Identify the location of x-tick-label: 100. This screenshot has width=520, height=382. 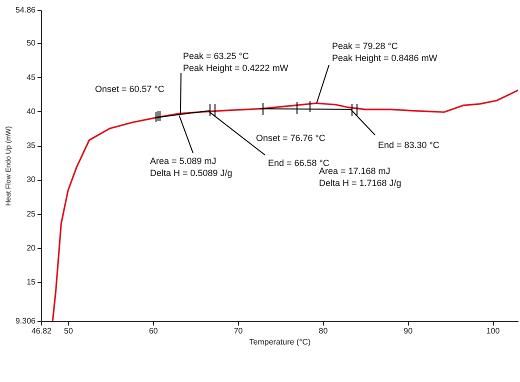
(493, 331).